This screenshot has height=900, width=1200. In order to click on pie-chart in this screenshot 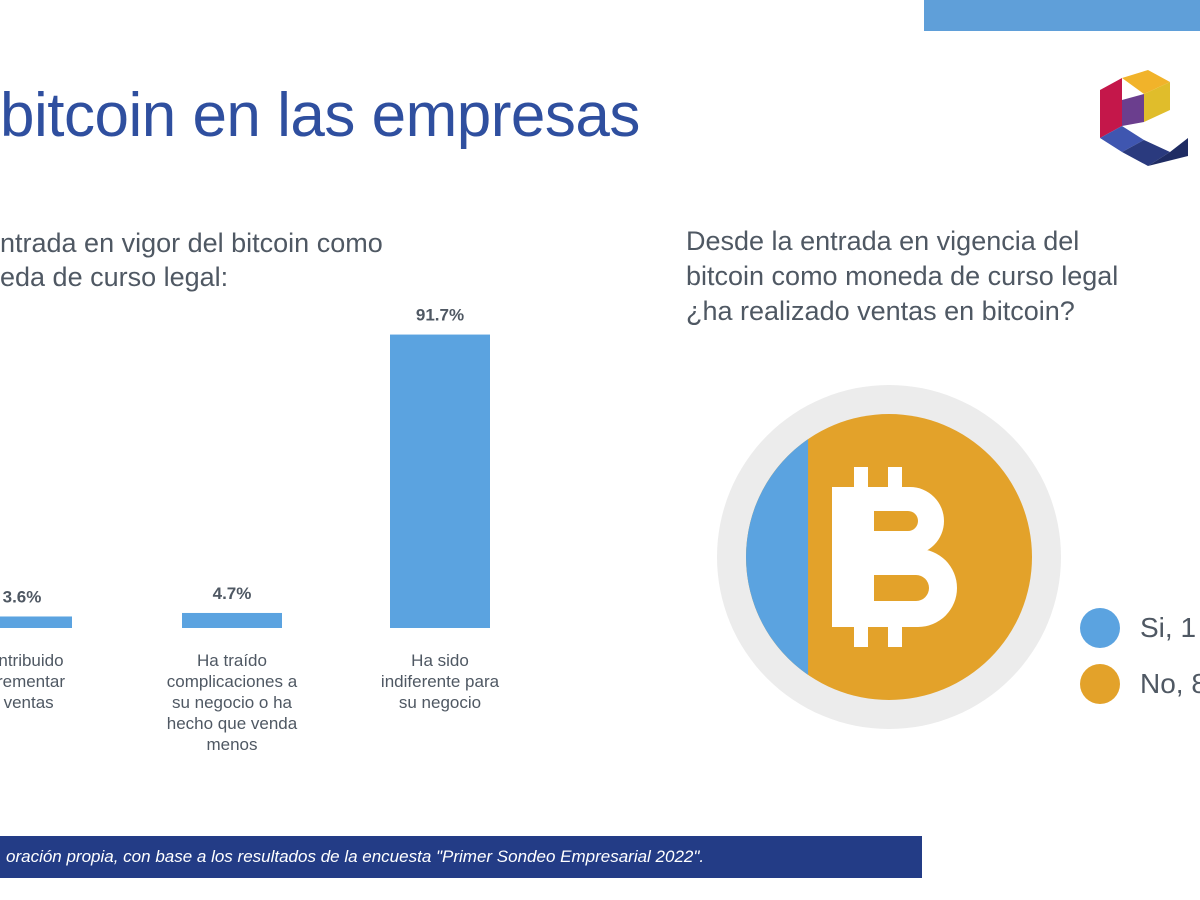, I will do `click(889, 557)`.